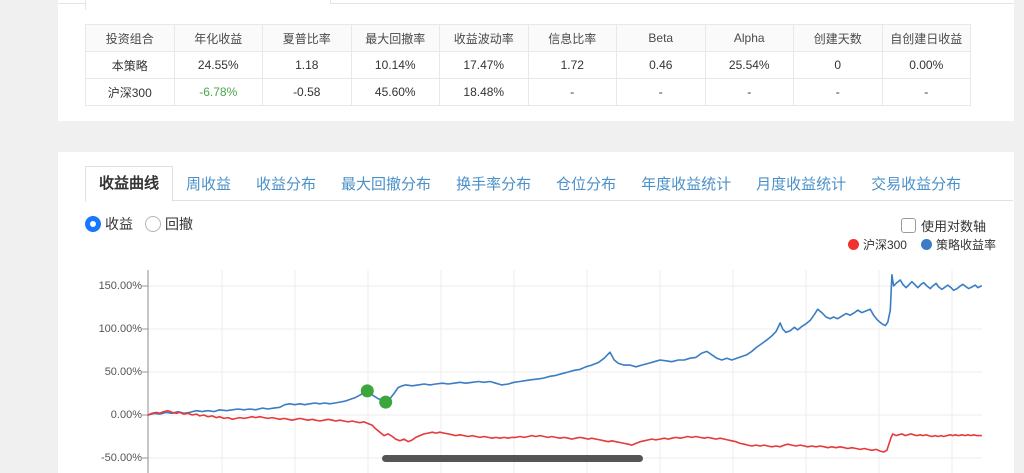  I want to click on radio-selected: 收益, so click(109, 224).